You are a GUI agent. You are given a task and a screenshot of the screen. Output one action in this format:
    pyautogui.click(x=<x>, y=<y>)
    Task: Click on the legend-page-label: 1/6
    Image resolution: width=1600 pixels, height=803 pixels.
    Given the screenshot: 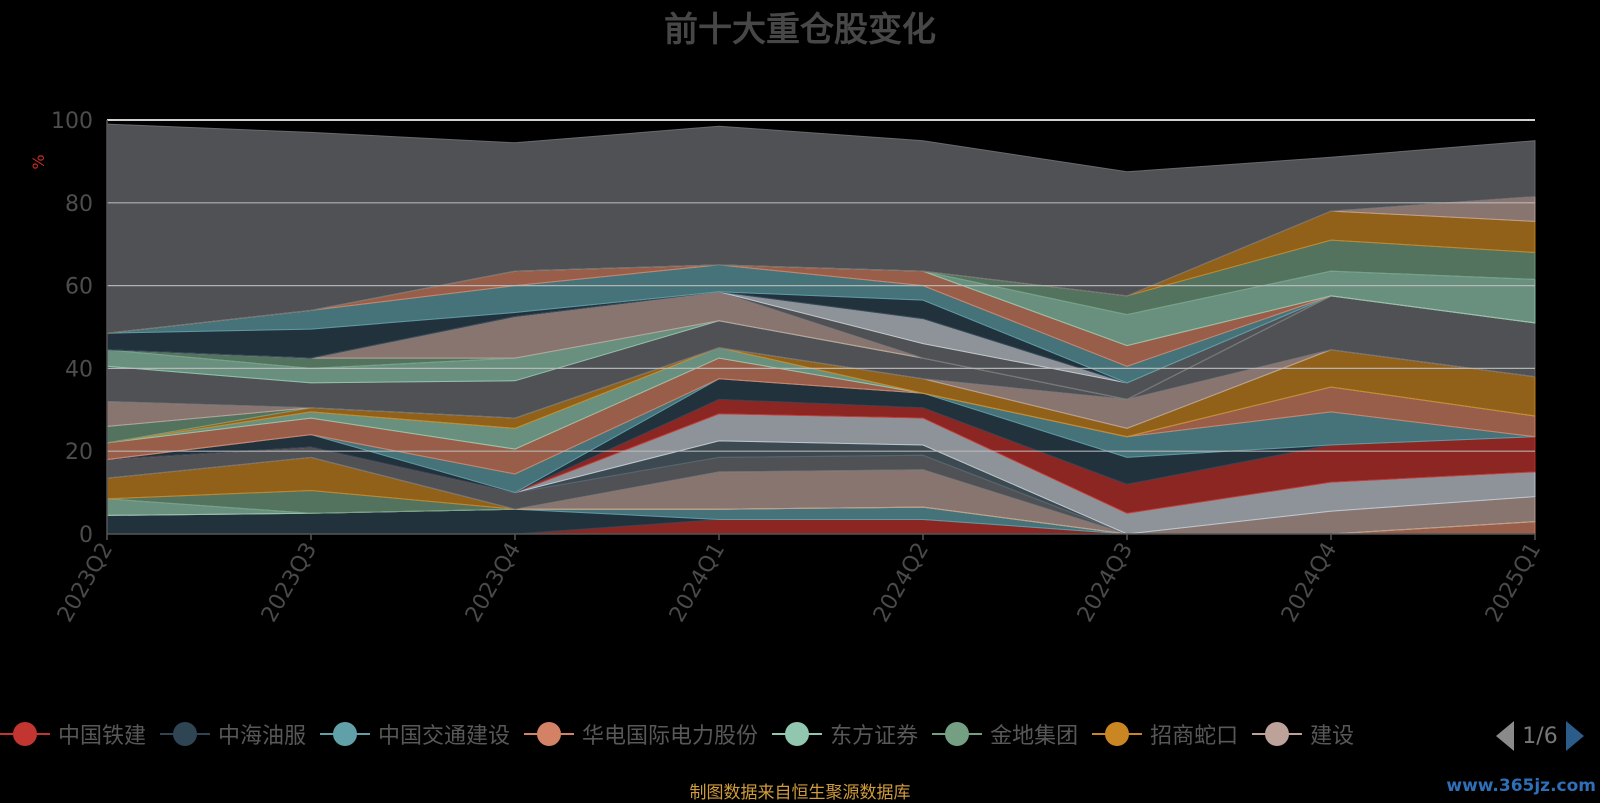 What is the action you would take?
    pyautogui.click(x=1540, y=736)
    